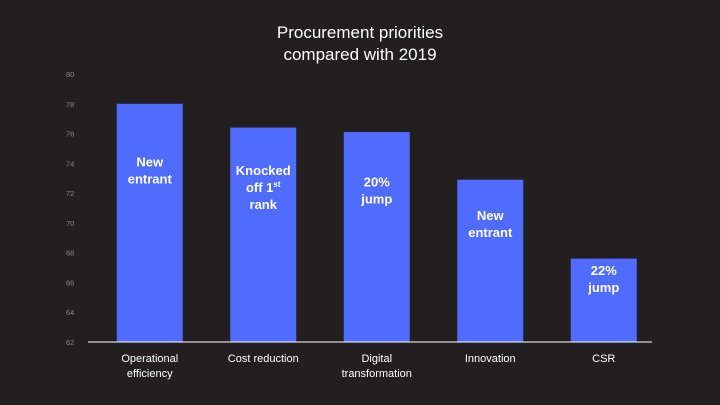 This screenshot has width=720, height=405. Describe the element at coordinates (490, 359) in the screenshot. I see `x-tick-label: Innovation` at that location.